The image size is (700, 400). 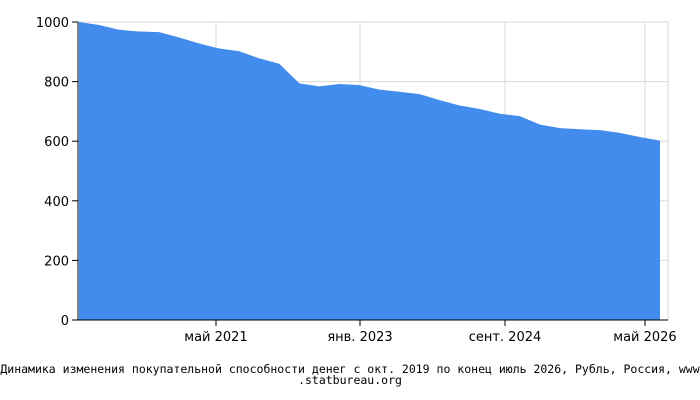 I want to click on y-tick-label: 1000, so click(x=52, y=23).